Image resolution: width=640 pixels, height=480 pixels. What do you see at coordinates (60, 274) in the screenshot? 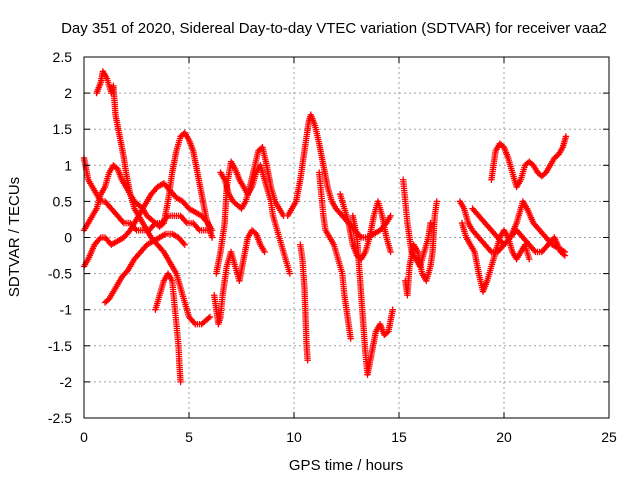
I see `y-tick-label: -0.5` at bounding box center [60, 274].